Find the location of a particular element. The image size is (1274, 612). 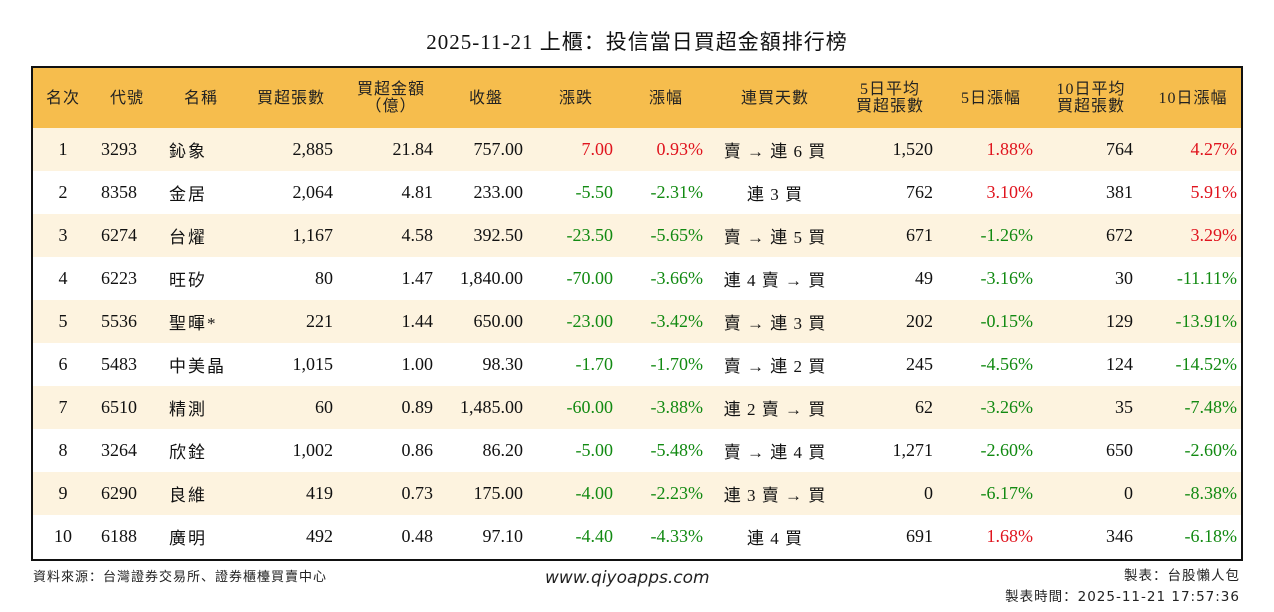

pct10-cell: -13.91% is located at coordinates (1206, 321).